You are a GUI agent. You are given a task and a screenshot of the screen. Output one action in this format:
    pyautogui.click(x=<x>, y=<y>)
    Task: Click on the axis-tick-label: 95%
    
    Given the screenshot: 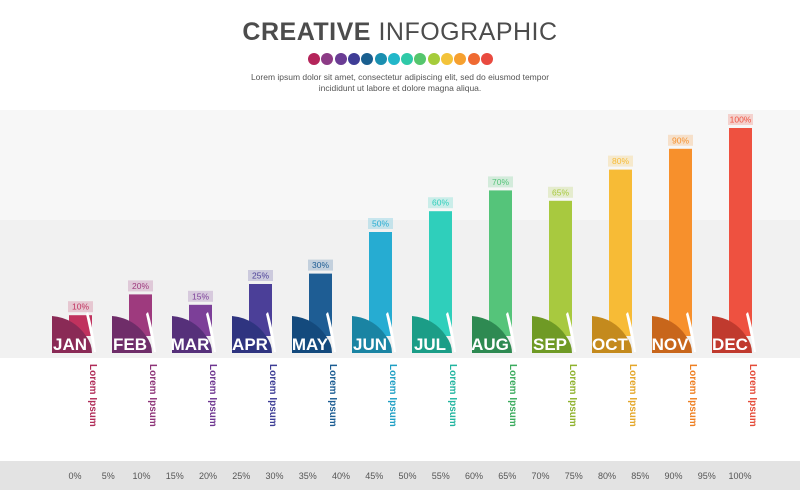 What is the action you would take?
    pyautogui.click(x=707, y=476)
    